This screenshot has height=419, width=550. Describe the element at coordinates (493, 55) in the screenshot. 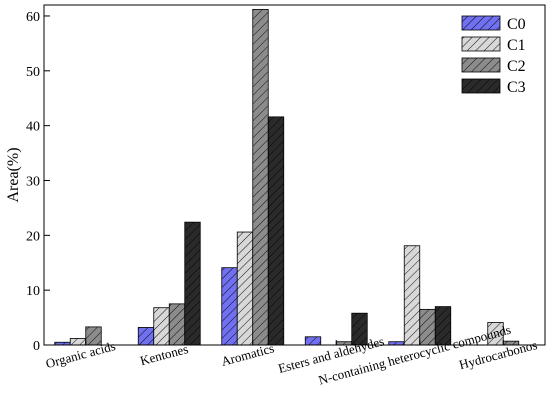

I see `legend: C0 C1 C2 C3` at that location.